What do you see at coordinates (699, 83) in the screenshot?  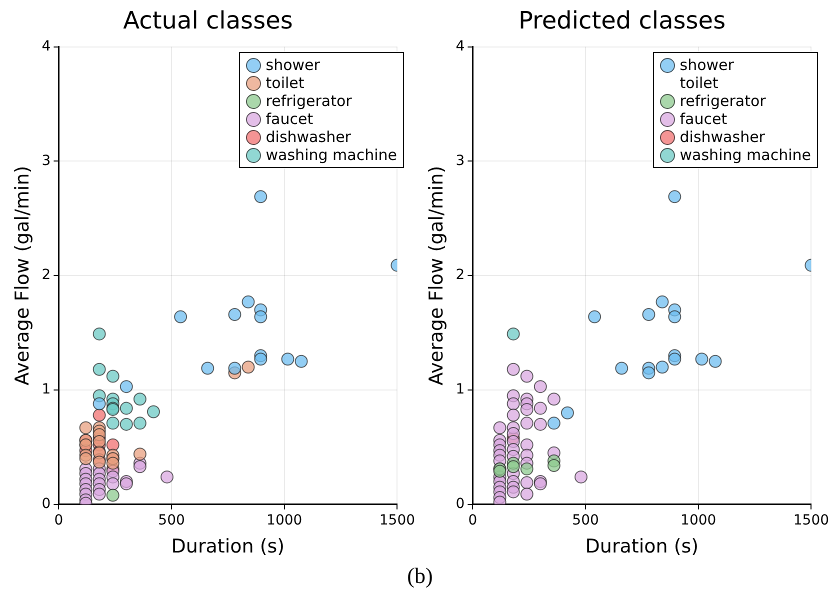 I see `text: toilet` at bounding box center [699, 83].